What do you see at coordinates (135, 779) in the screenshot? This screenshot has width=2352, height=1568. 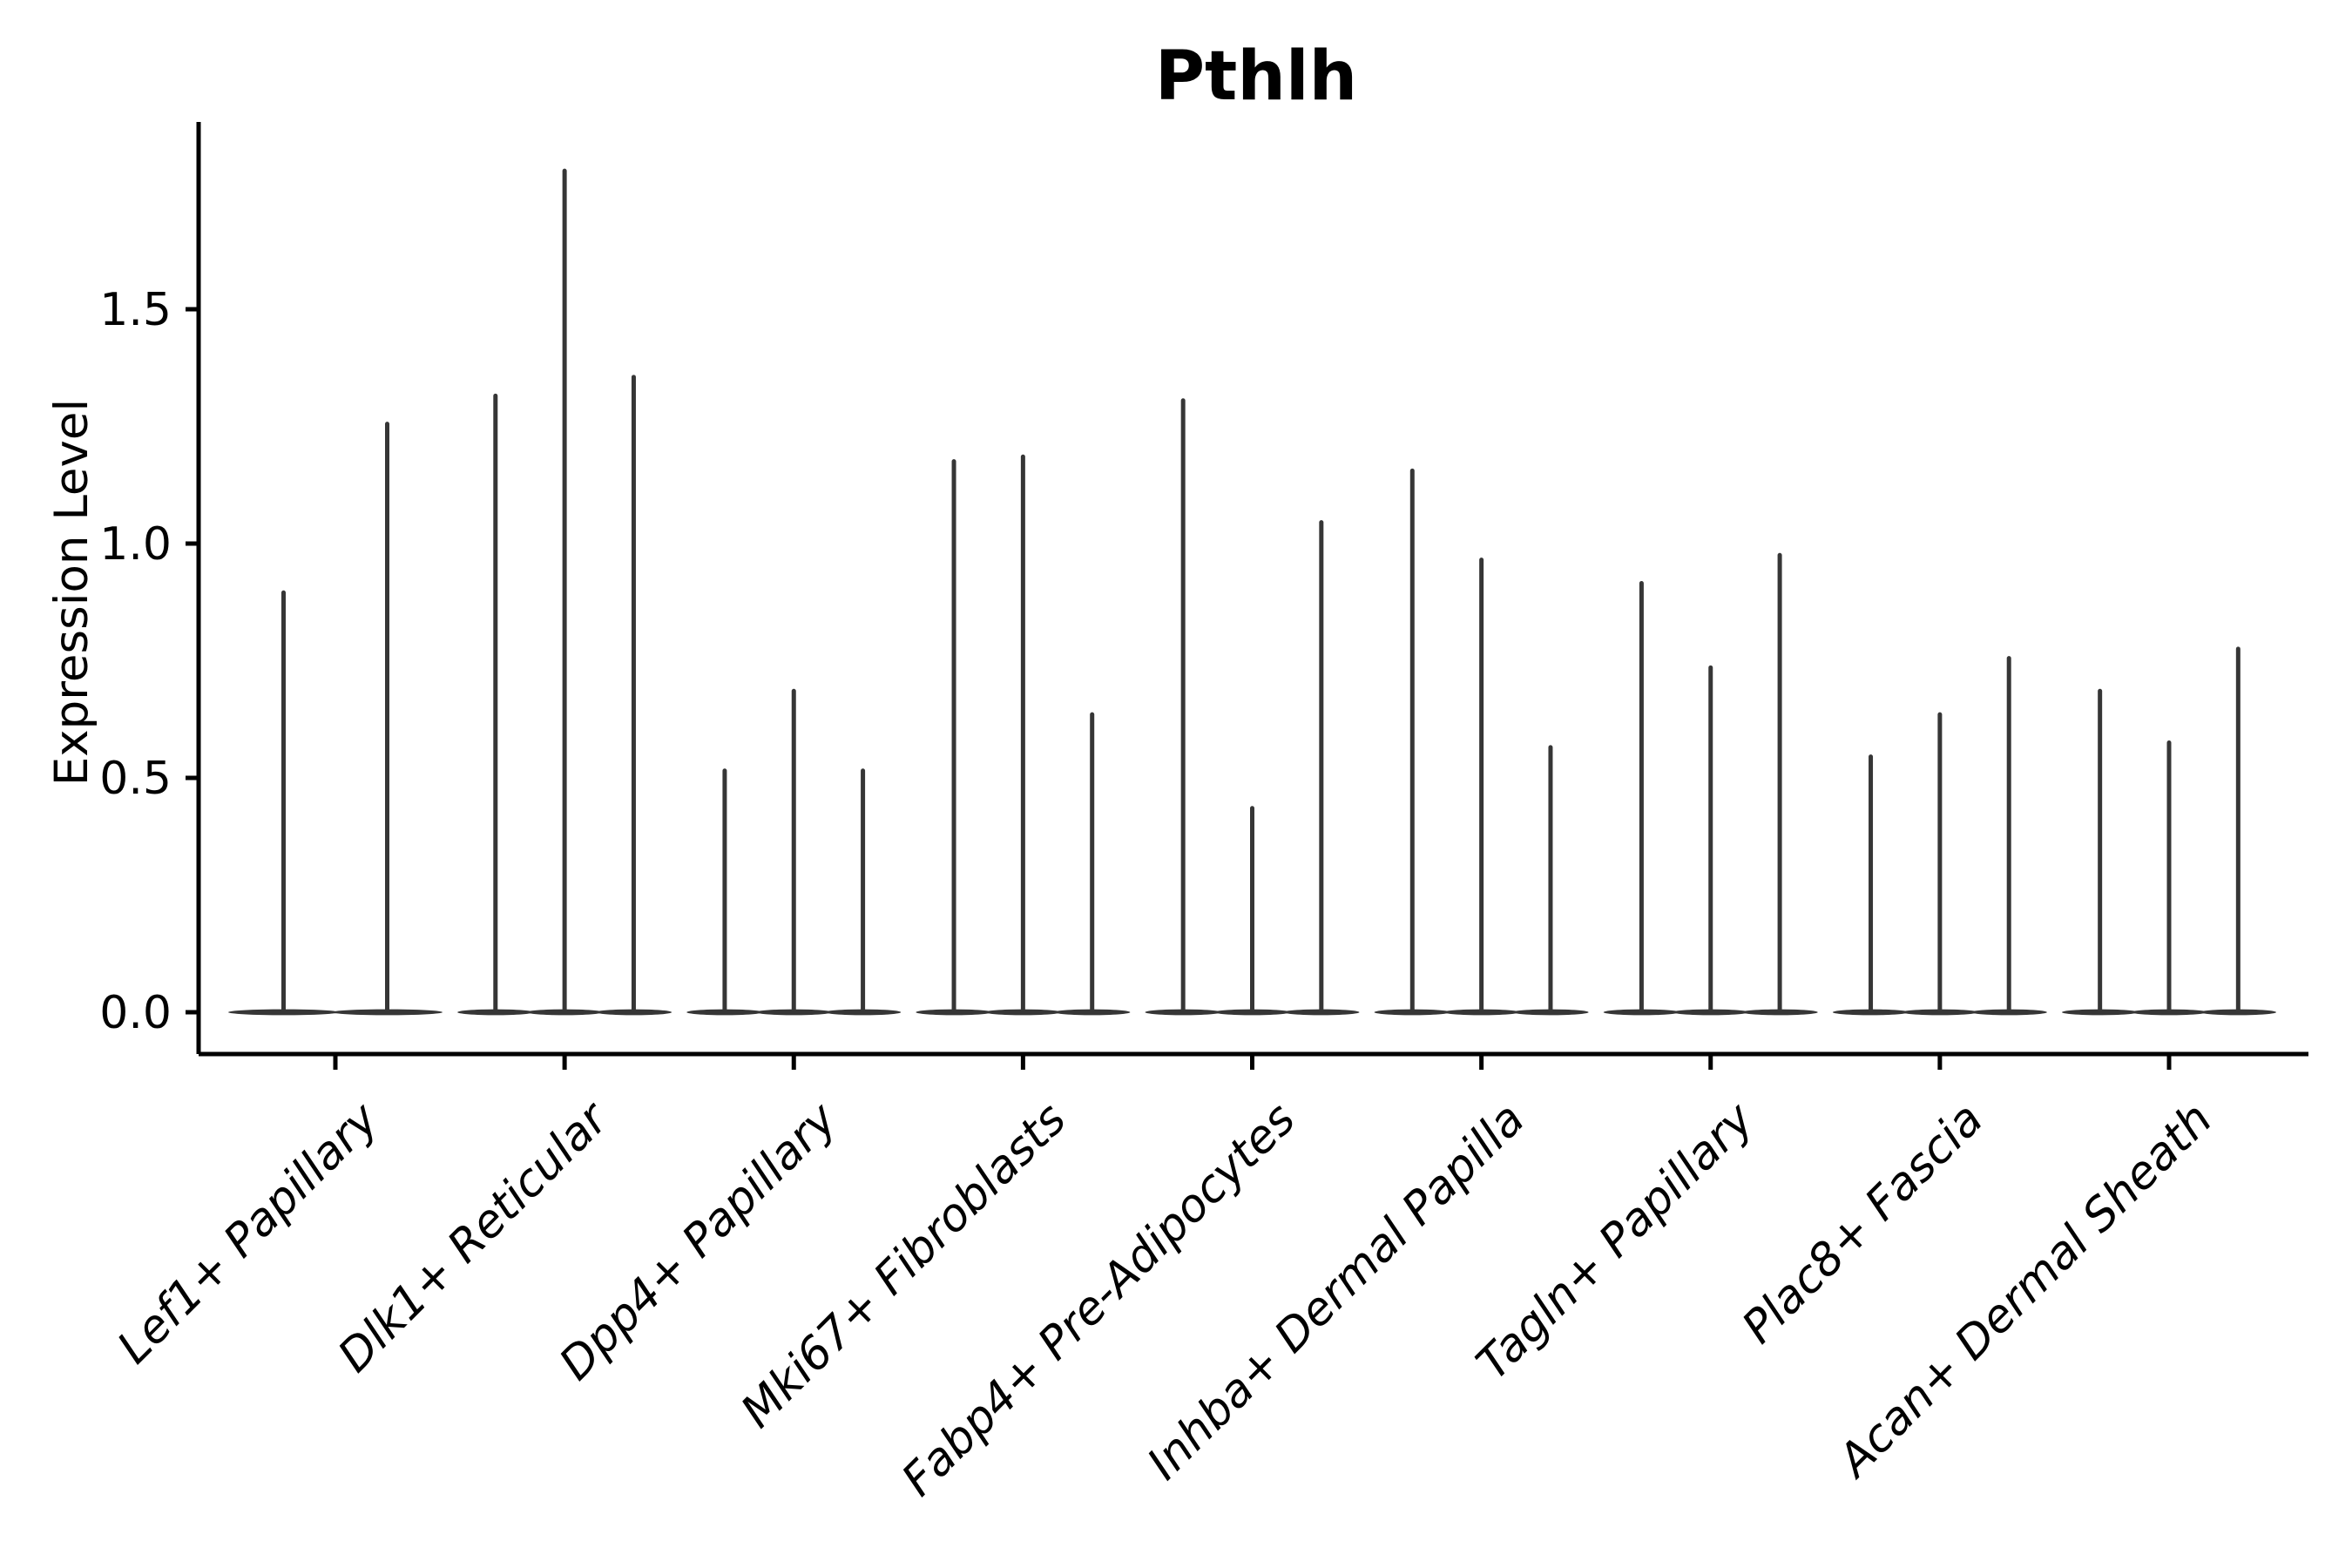 I see `y-tick-label: 0.5` at bounding box center [135, 779].